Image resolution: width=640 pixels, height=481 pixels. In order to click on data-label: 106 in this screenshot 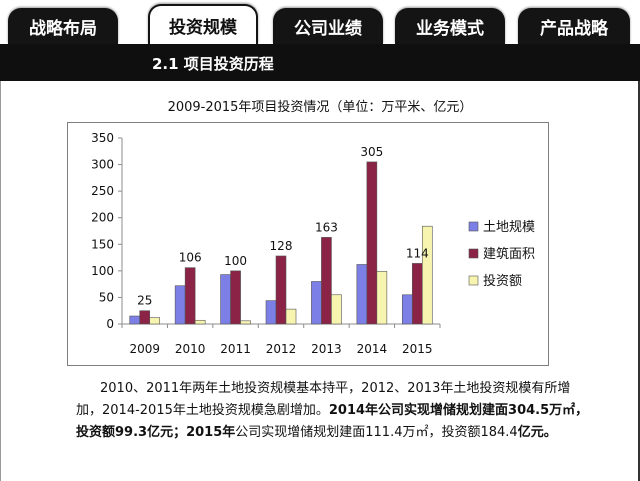, I will do `click(190, 258)`.